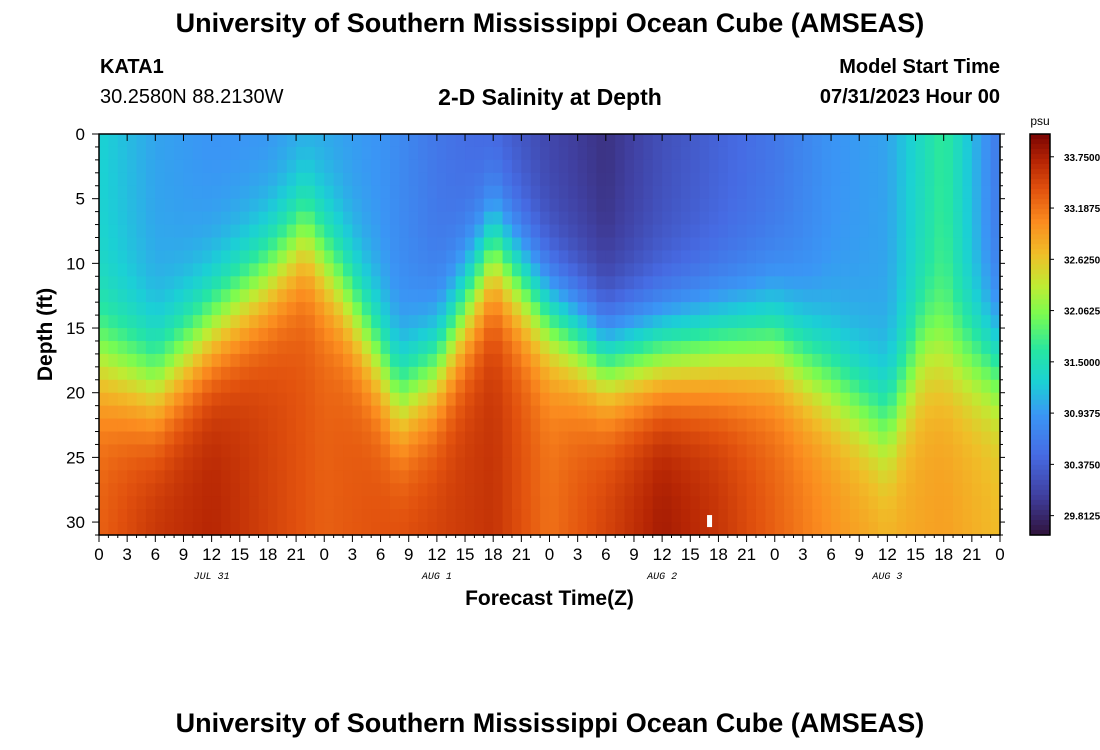 The width and height of the screenshot is (1100, 750). Describe the element at coordinates (746, 554) in the screenshot. I see `x-tick-label: 21` at that location.